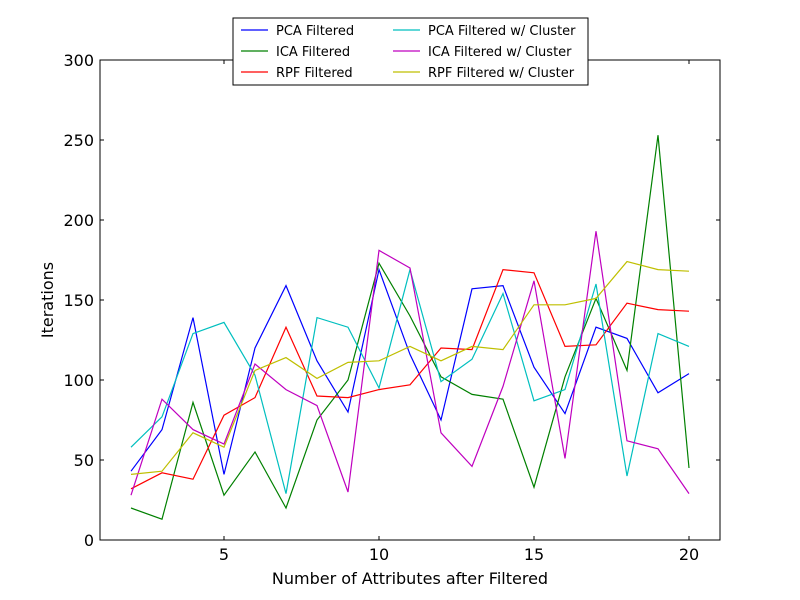 Image resolution: width=800 pixels, height=600 pixels. What do you see at coordinates (534, 554) in the screenshot?
I see `x-tick-label: 15` at bounding box center [534, 554].